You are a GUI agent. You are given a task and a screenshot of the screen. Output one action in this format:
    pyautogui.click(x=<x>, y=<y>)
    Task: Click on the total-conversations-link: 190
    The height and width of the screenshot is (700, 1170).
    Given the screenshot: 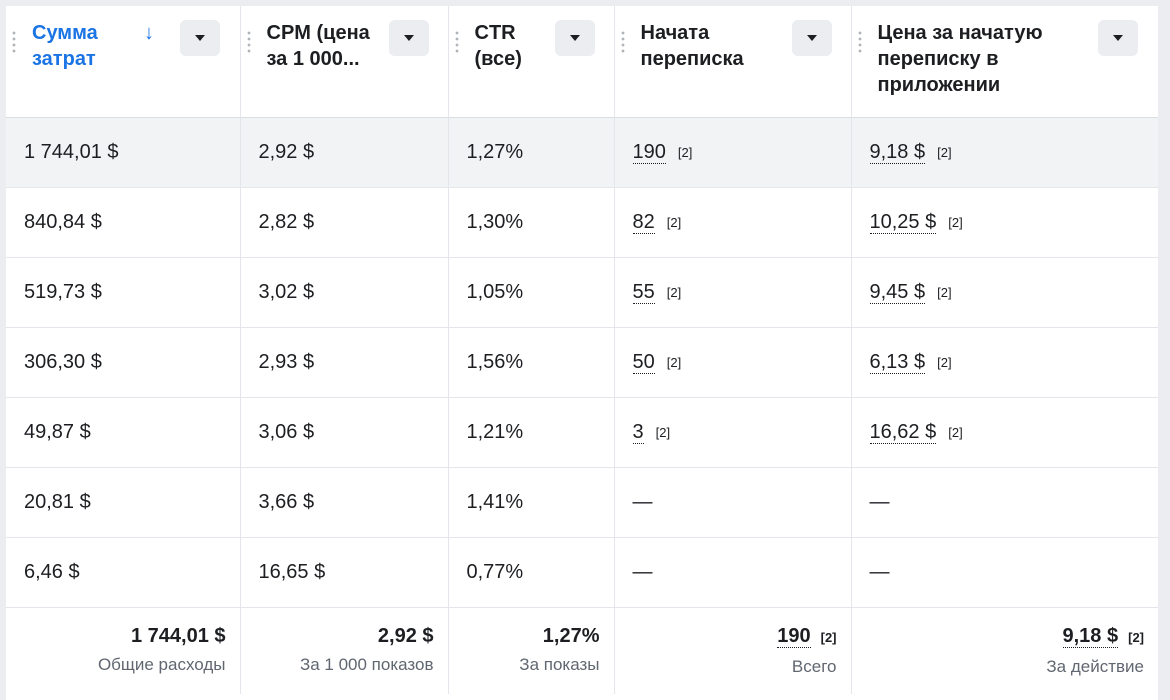 What is the action you would take?
    pyautogui.click(x=794, y=636)
    